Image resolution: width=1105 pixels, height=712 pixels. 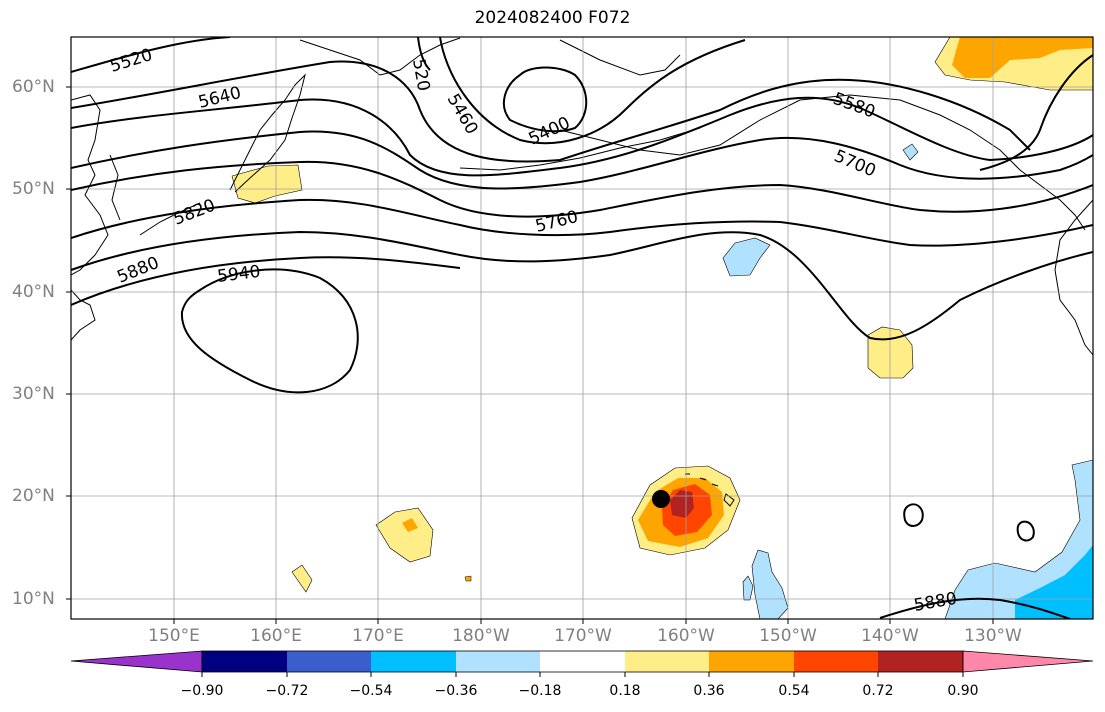 I want to click on colorbar-tick-label: 0.18, so click(x=625, y=691).